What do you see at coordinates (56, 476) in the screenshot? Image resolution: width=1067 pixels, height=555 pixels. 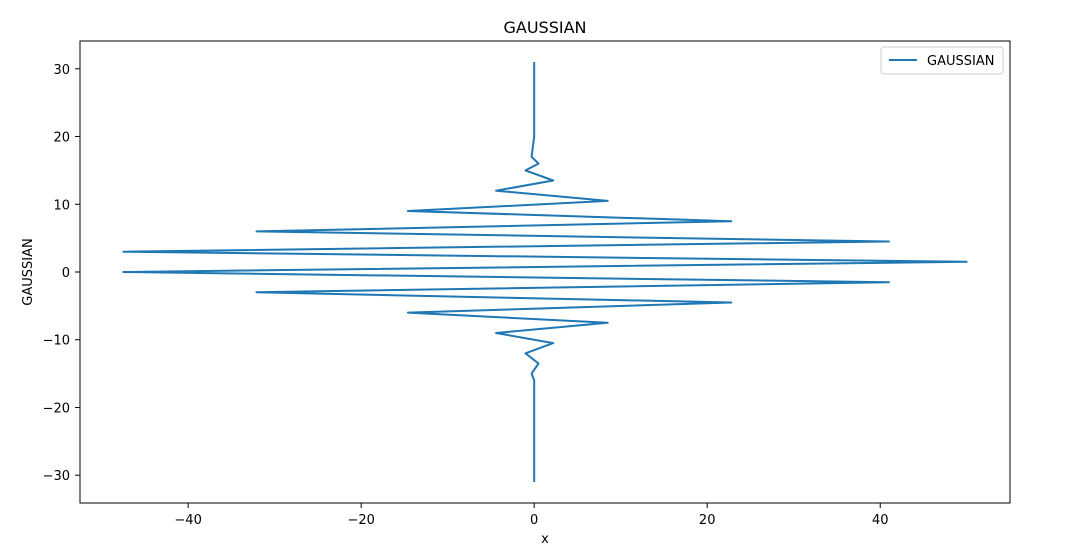 I see `y-tick-label: −30` at bounding box center [56, 476].